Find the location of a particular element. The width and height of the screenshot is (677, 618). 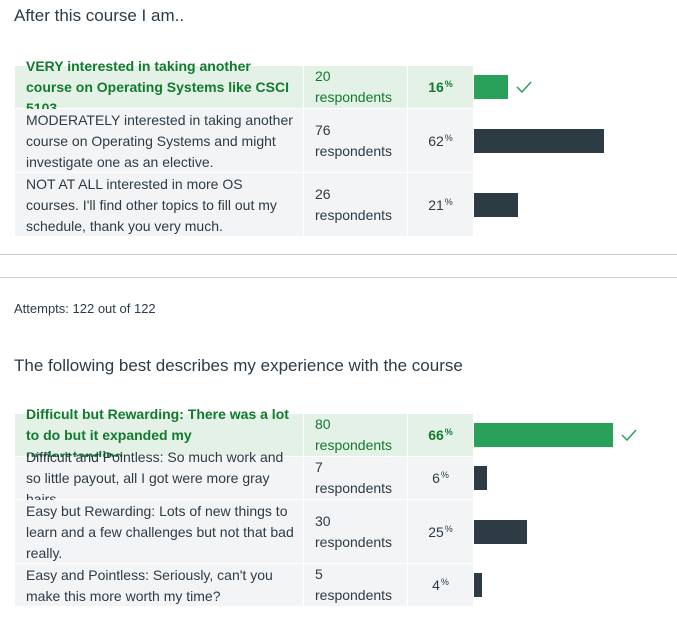

answer-percent: 16% is located at coordinates (440, 87).